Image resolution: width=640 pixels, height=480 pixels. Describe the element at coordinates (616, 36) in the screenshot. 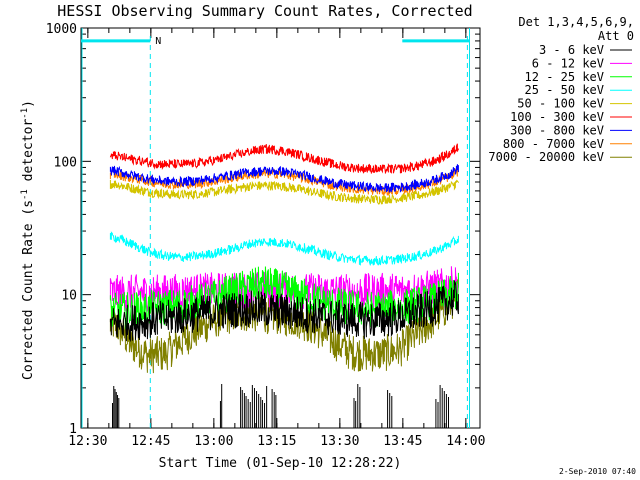

I see `legend-header-2: Att 0` at that location.